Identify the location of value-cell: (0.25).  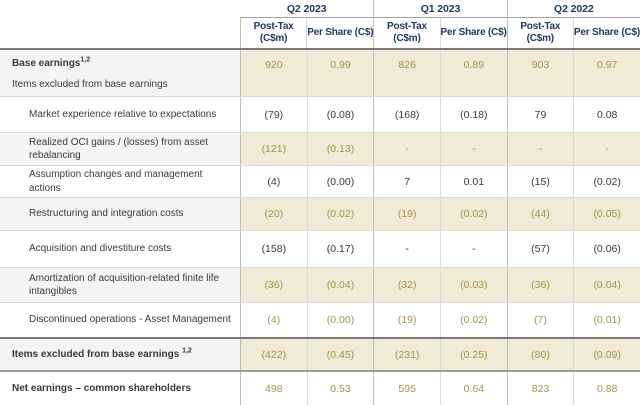
(473, 354).